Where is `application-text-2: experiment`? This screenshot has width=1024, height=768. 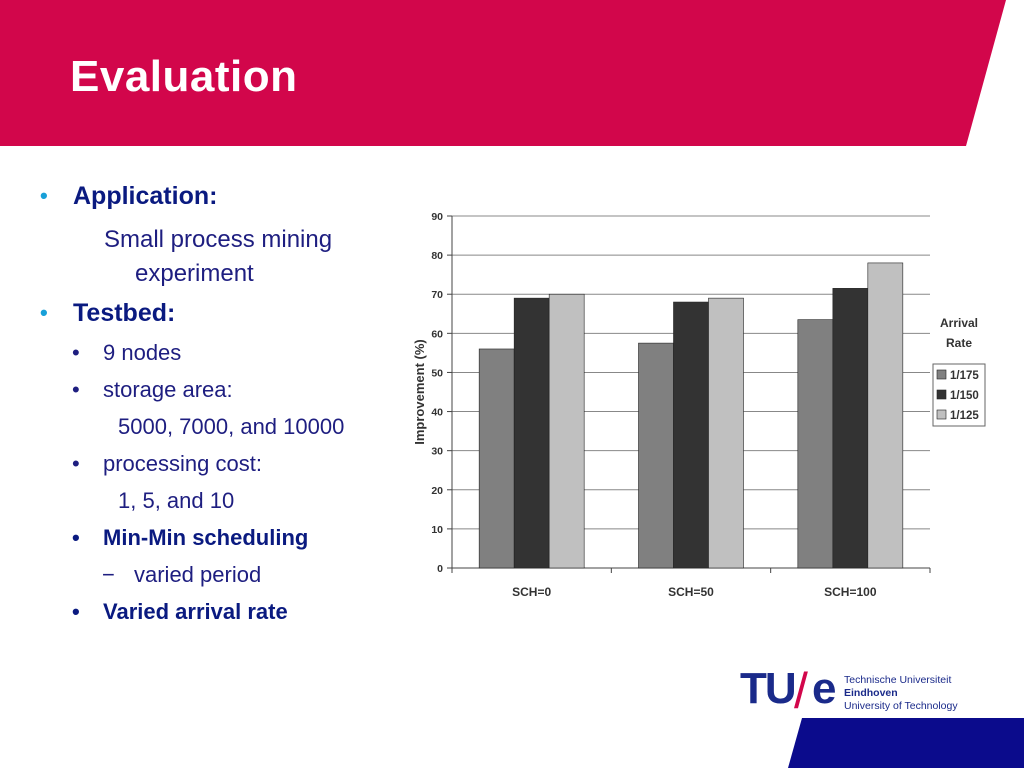
application-text-2: experiment is located at coordinates (194, 273).